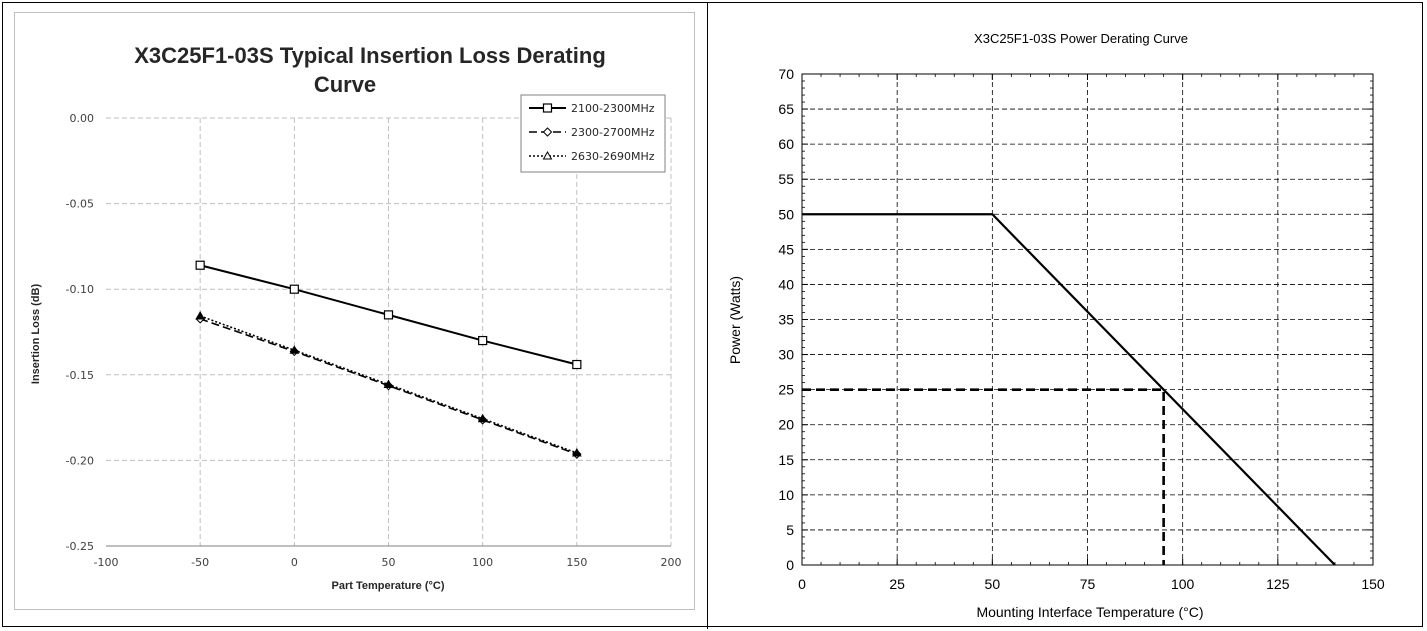 The height and width of the screenshot is (631, 1427). What do you see at coordinates (786, 214) in the screenshot?
I see `y-tick-label: 50` at bounding box center [786, 214].